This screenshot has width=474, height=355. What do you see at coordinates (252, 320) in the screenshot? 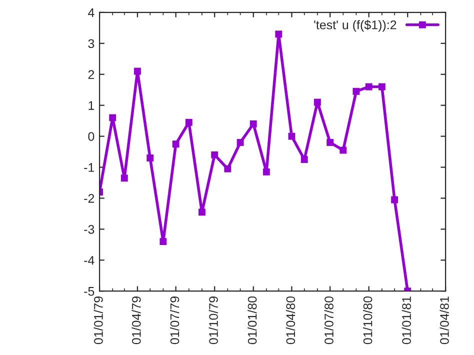
I see `x-tick-label: 01/01/80` at bounding box center [252, 320].